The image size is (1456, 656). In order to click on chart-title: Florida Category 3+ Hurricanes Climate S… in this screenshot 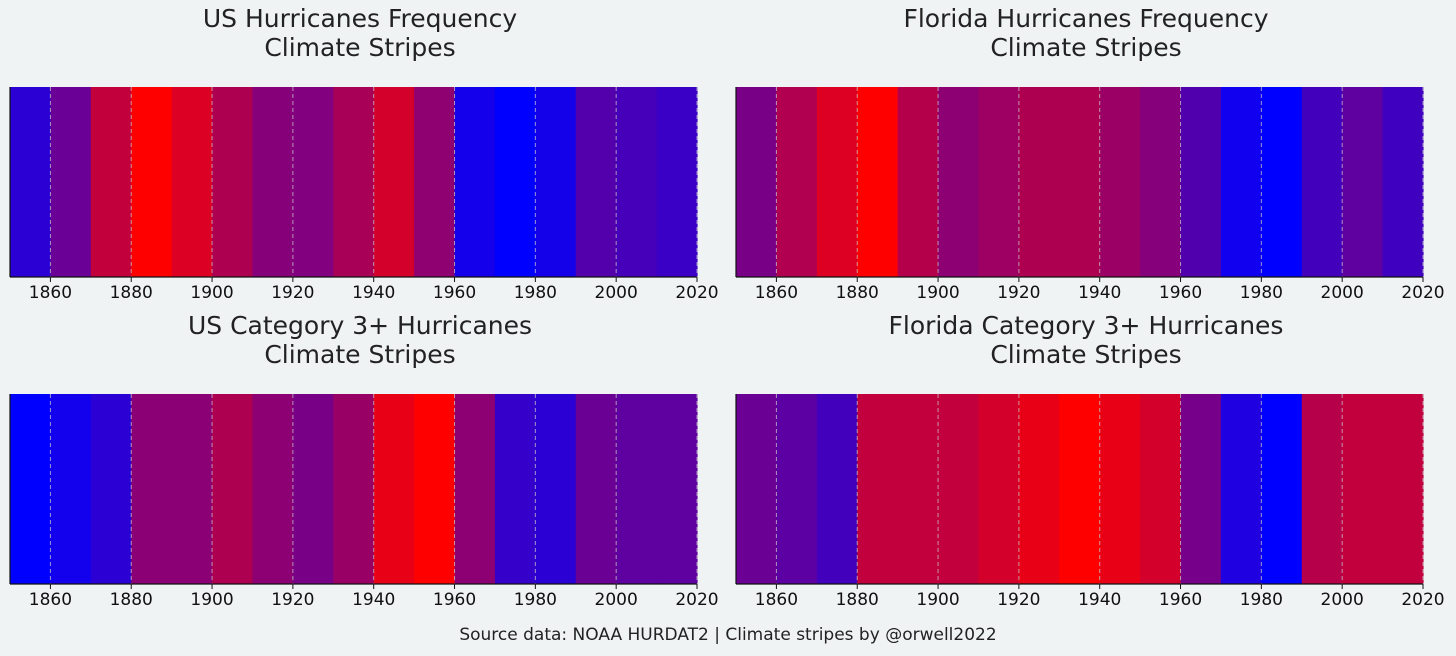, I will do `click(1086, 340)`.